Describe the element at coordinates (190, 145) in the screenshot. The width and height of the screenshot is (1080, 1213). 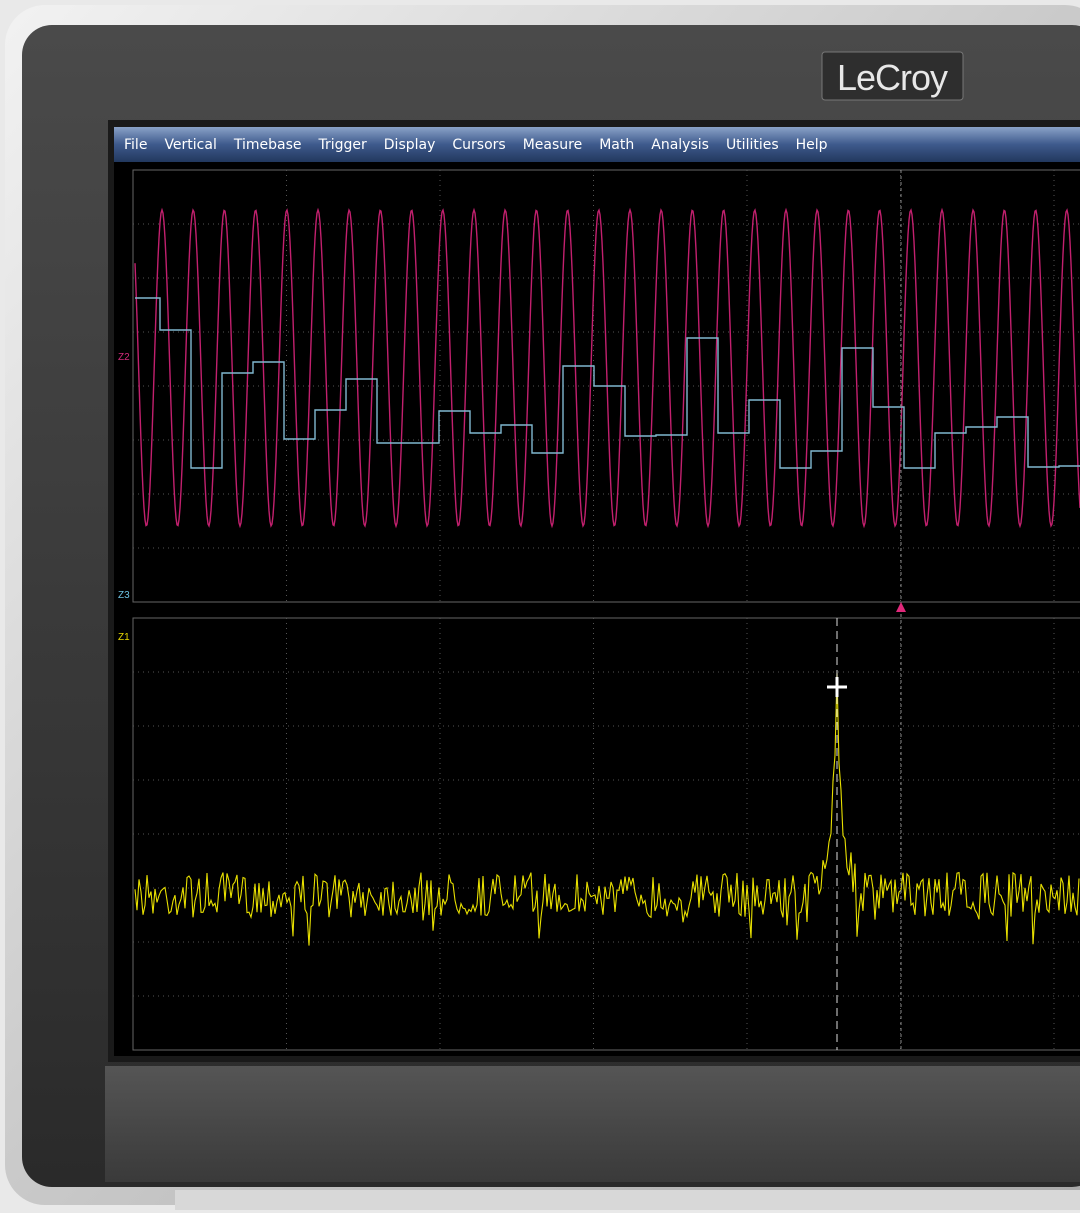
I see `menu-item: Vertical` at that location.